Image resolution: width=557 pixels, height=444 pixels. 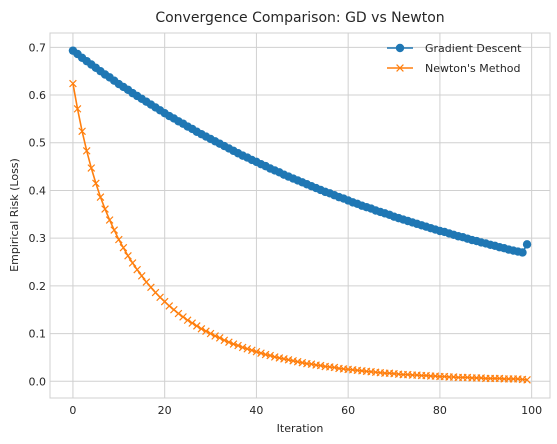 I want to click on x-tick-label: 20, so click(x=165, y=410).